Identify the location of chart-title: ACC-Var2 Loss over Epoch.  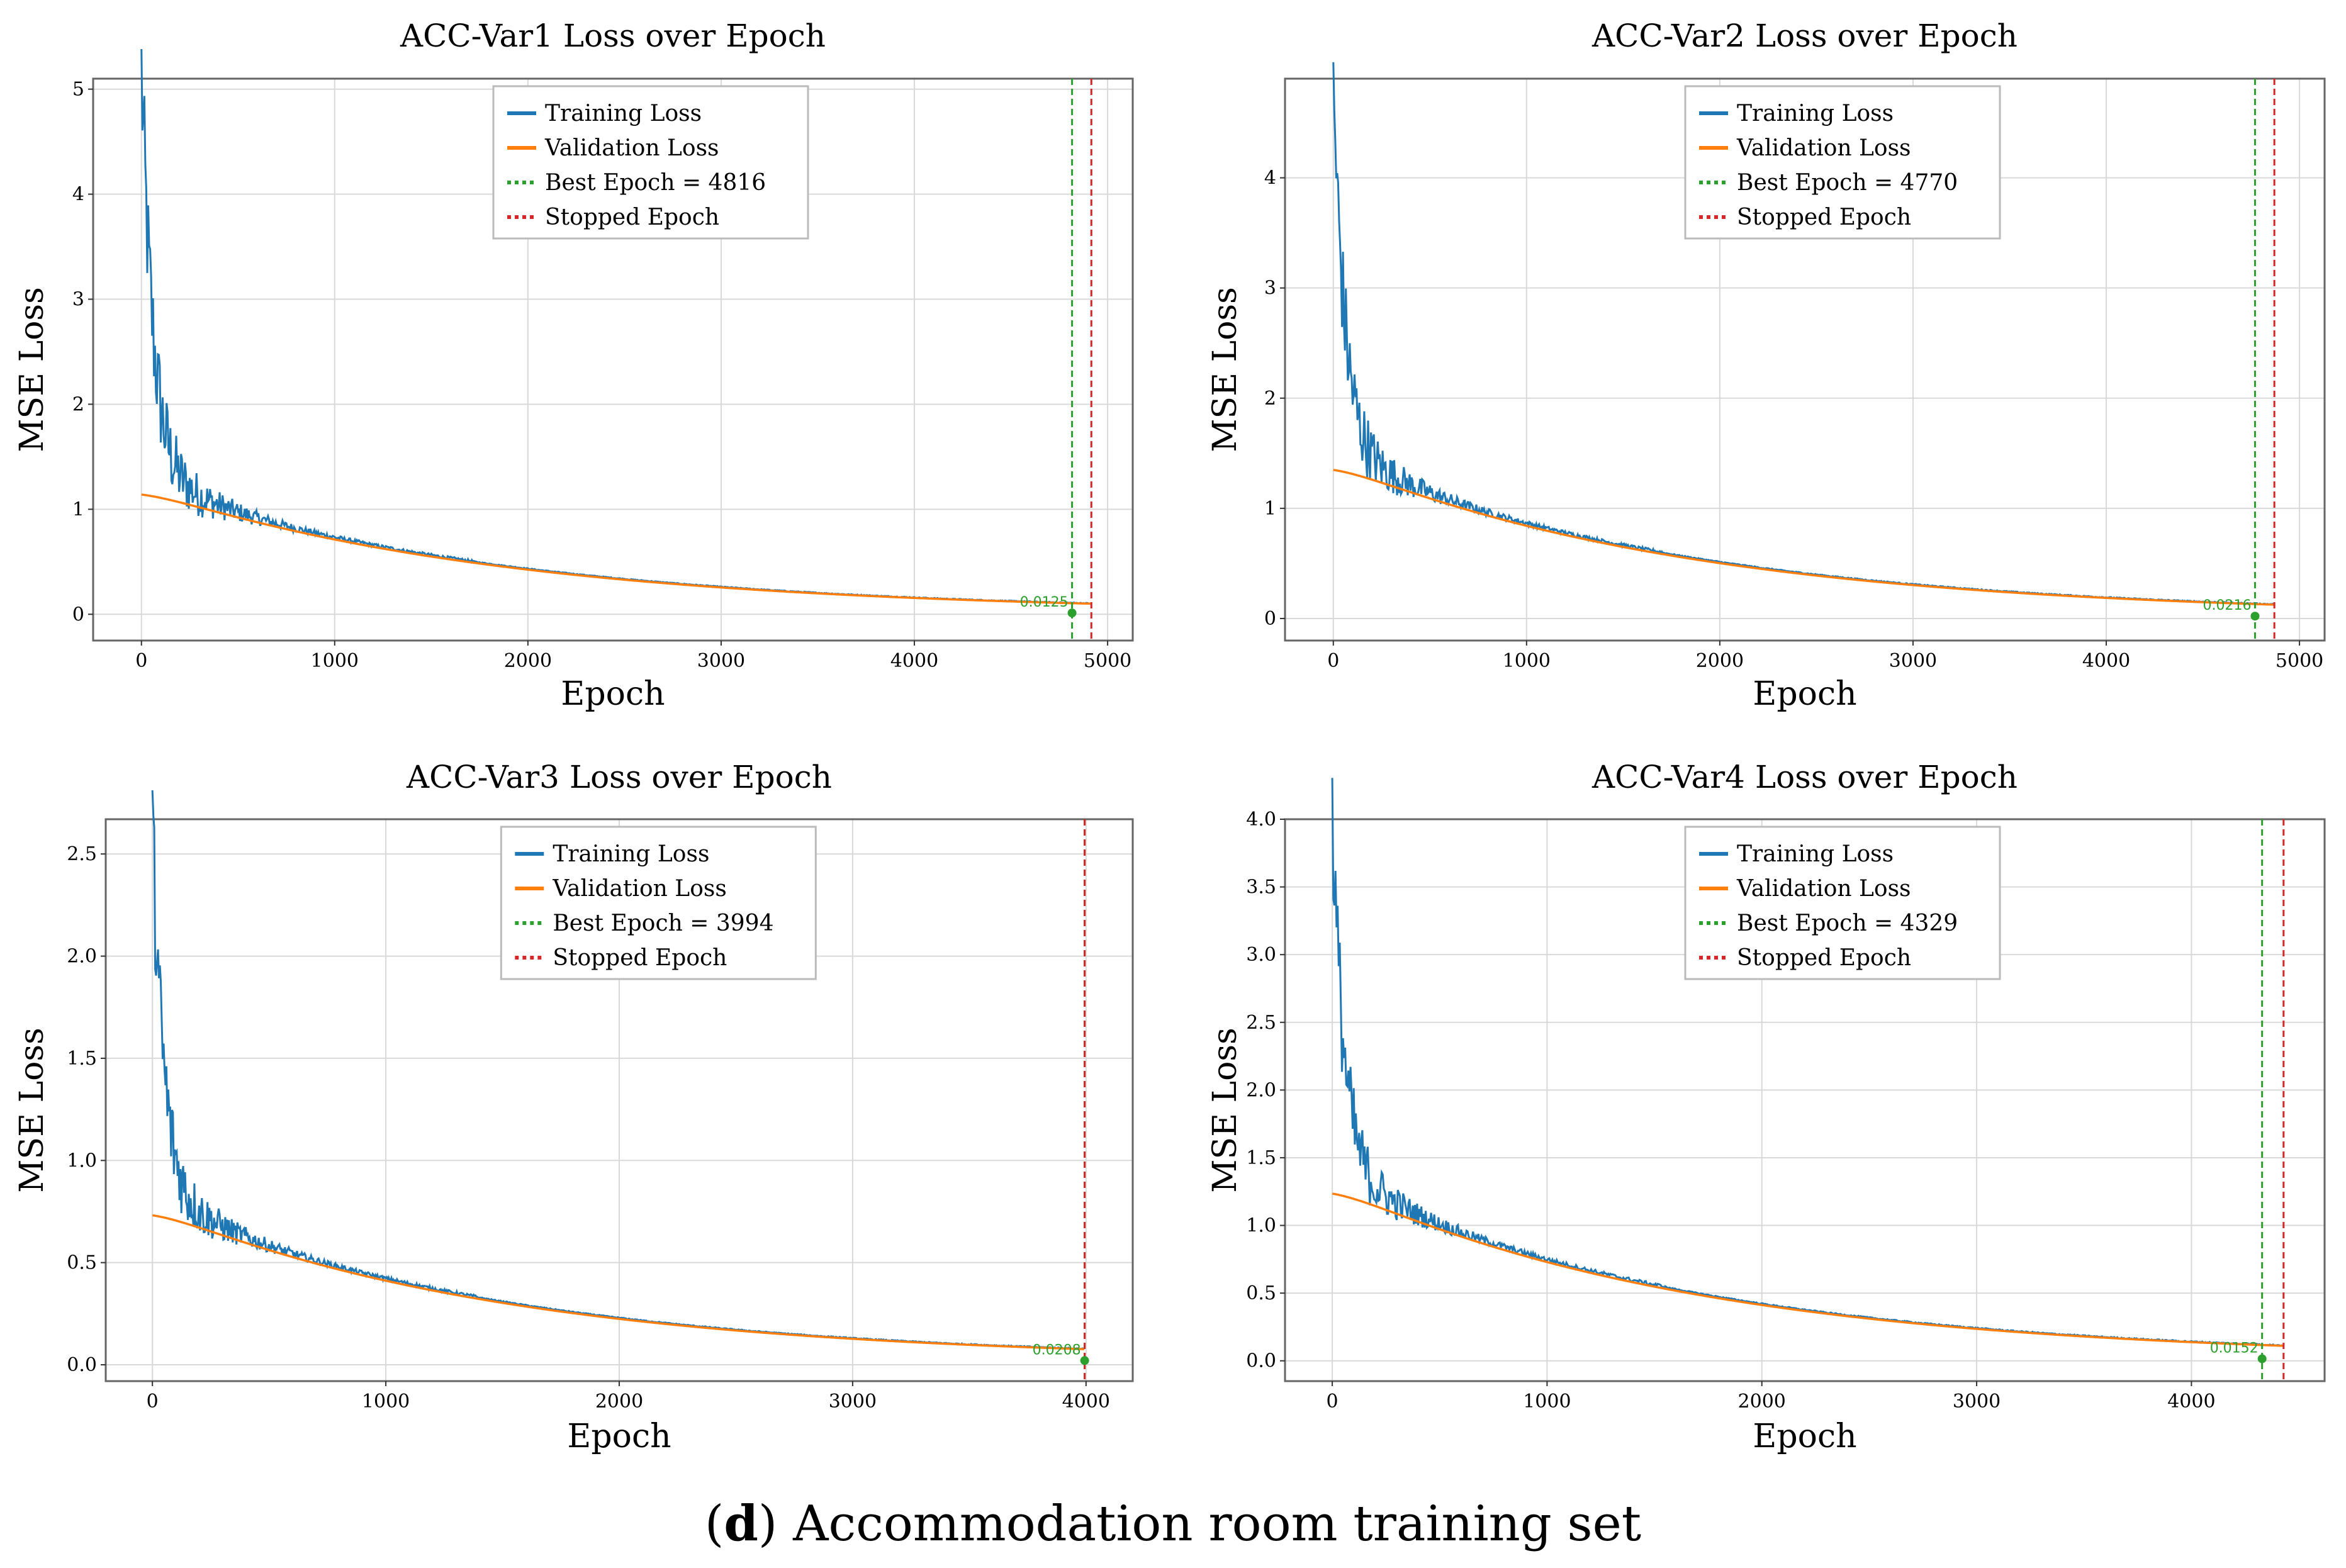
(1804, 36).